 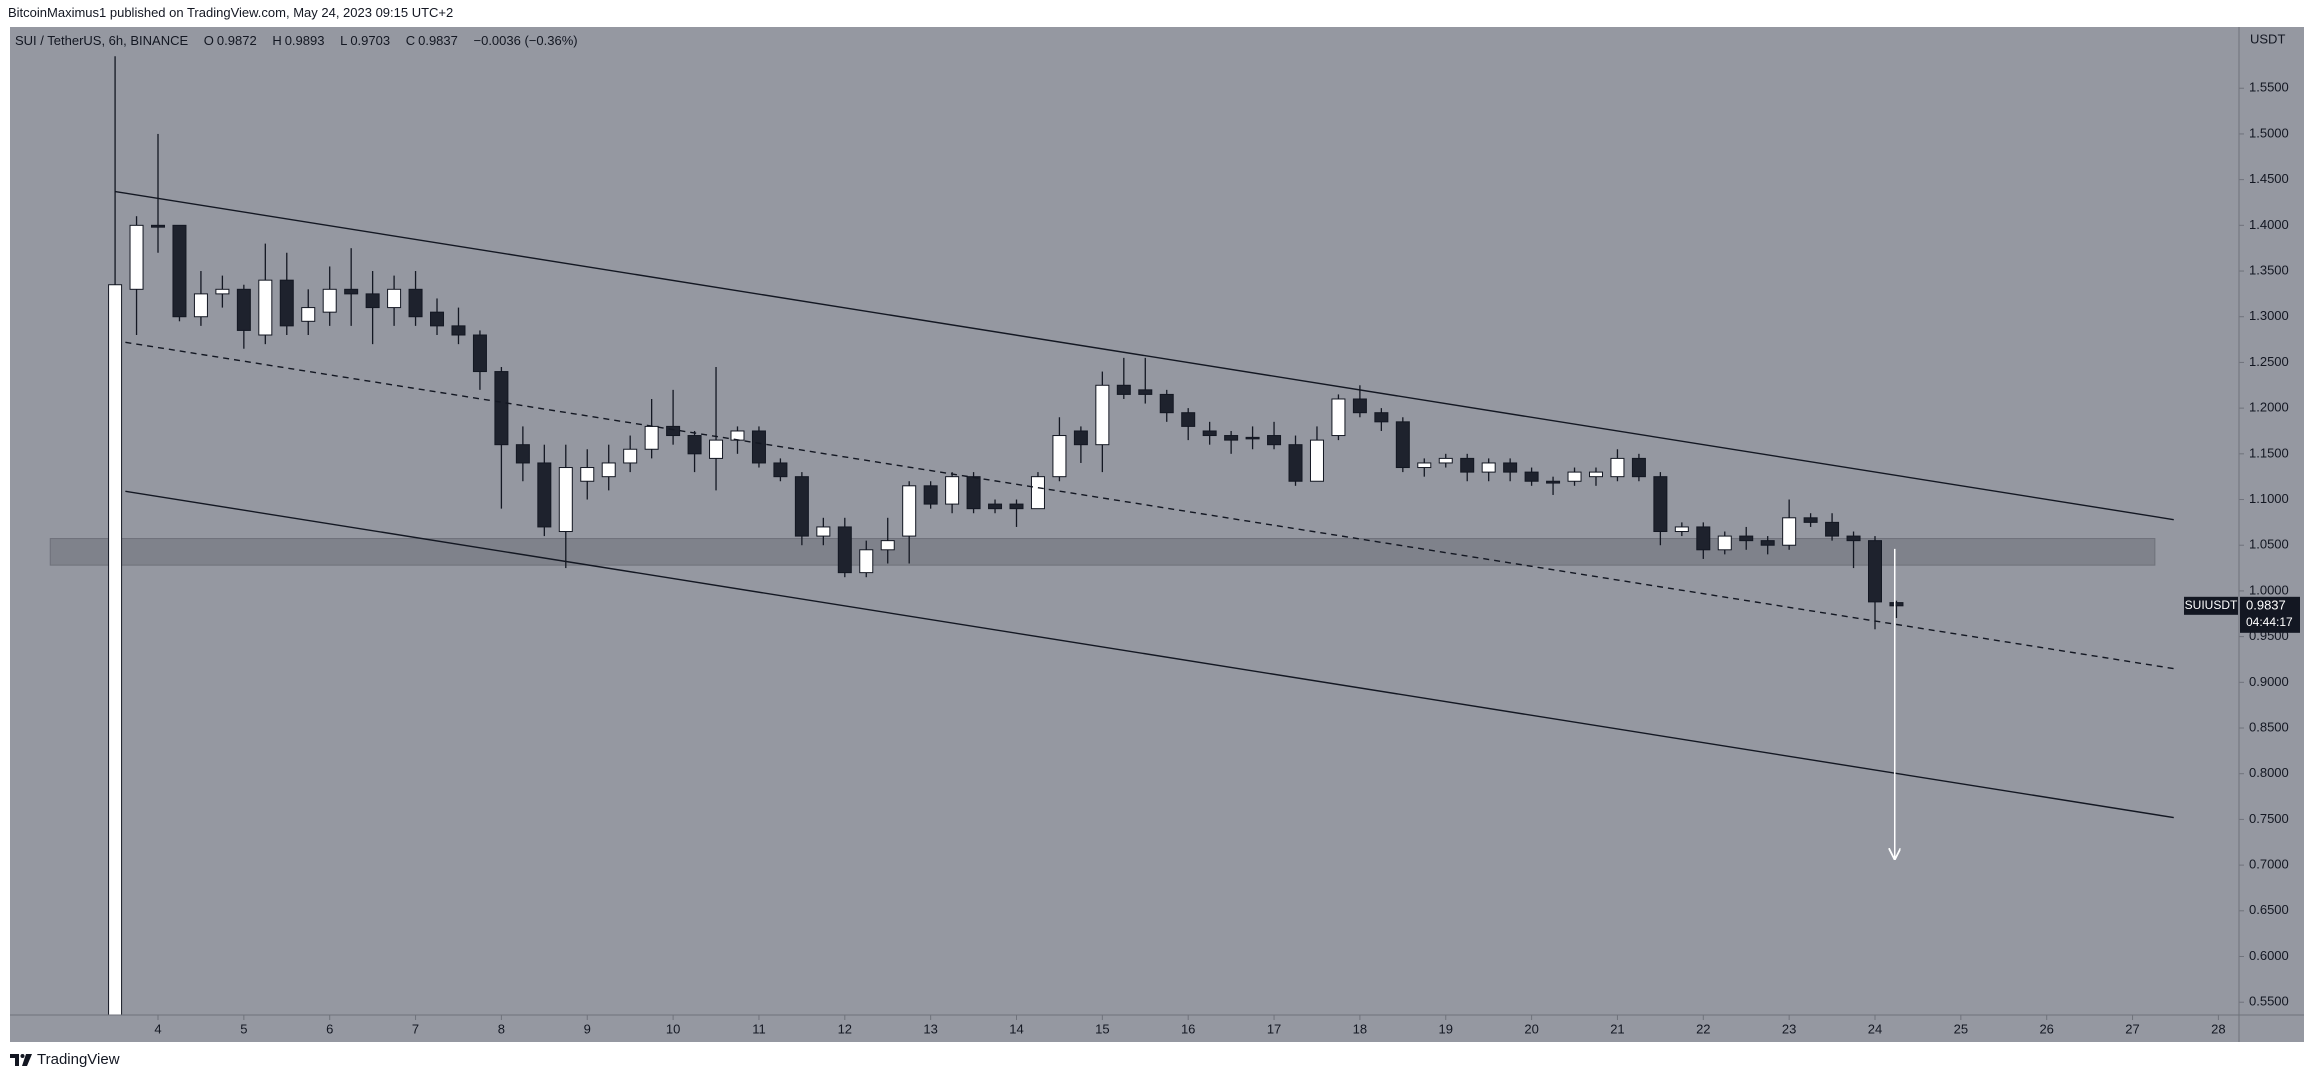 I want to click on y-tick-label: 0.9000, so click(x=2269, y=681).